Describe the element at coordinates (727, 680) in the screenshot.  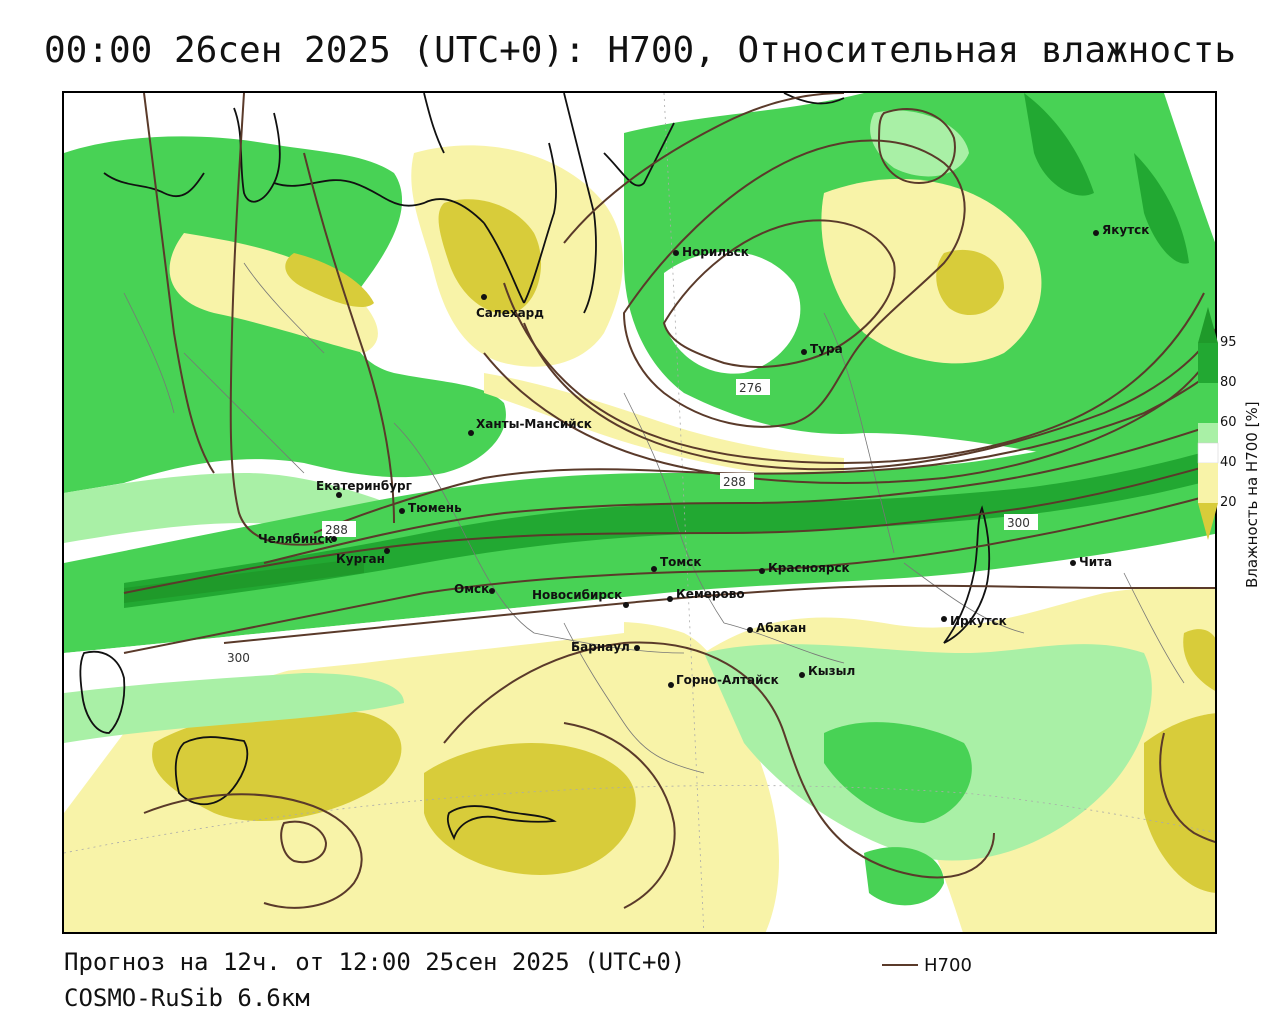
I see `city-label: Горно-Алтайск` at that location.